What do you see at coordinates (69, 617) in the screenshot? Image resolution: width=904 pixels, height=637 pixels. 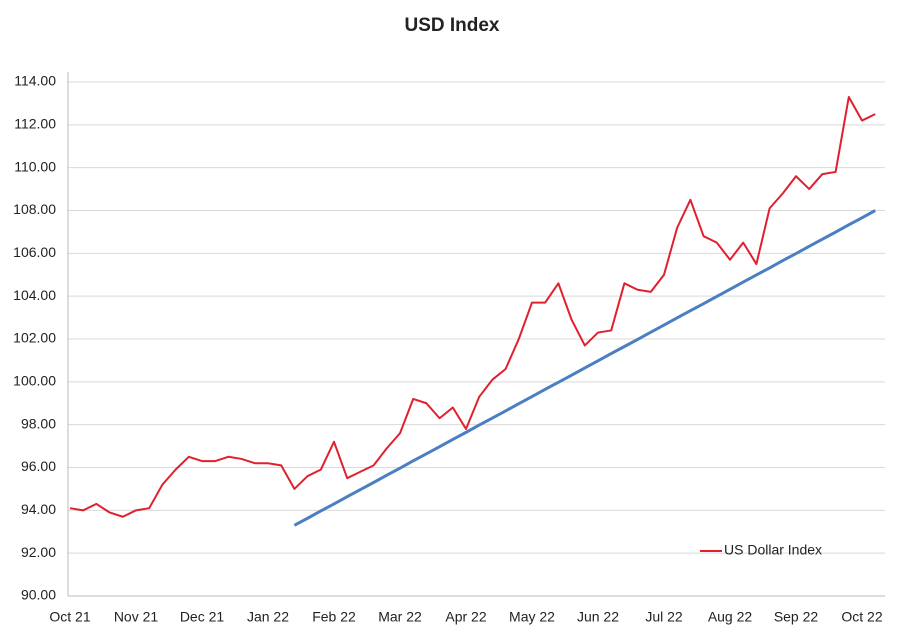 I see `x-tick-label: Oct 21` at bounding box center [69, 617].